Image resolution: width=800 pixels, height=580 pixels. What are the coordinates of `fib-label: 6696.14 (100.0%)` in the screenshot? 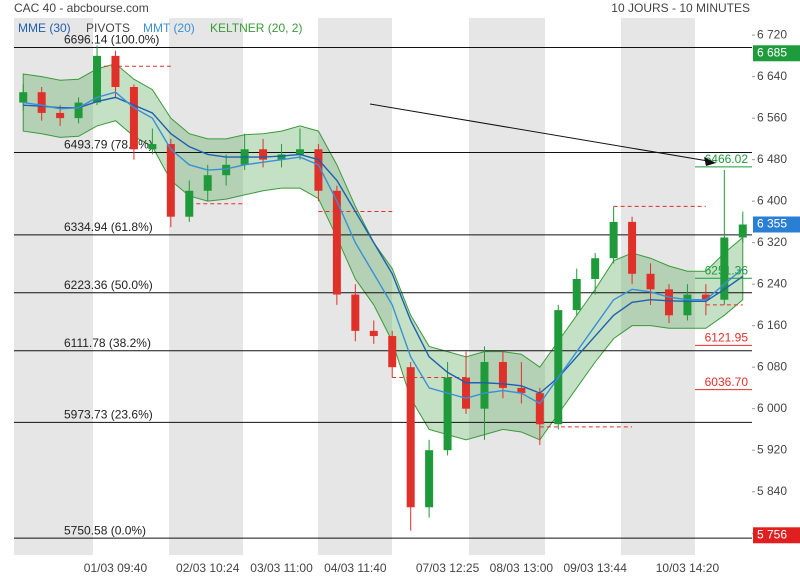 It's located at (111, 40).